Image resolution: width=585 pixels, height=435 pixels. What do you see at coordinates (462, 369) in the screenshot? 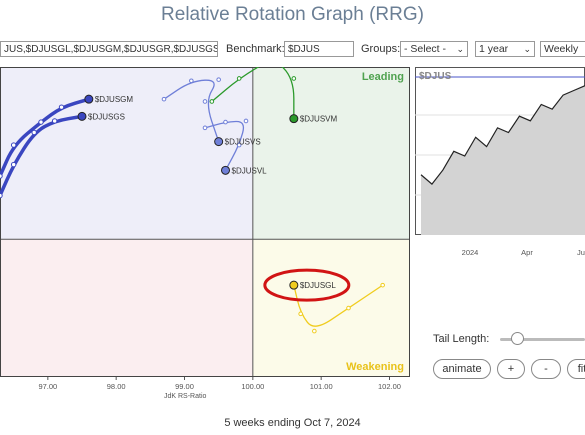
I see `animate-button: animate` at bounding box center [462, 369].